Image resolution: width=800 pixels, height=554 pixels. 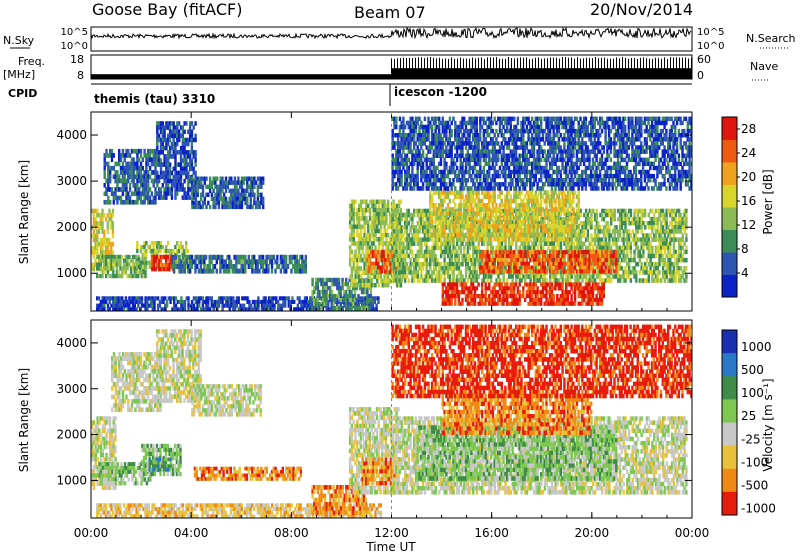 I want to click on cpid-program-2: icescon -1200, so click(x=440, y=92).